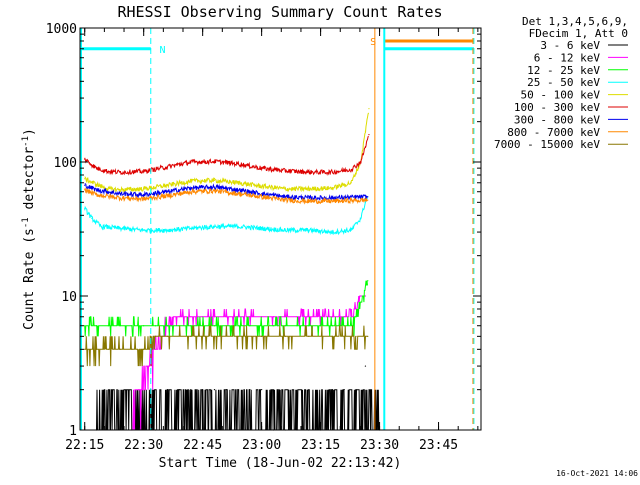 The image size is (640, 485). What do you see at coordinates (65, 163) in the screenshot?
I see `y-tick-label-2: 100` at bounding box center [65, 163].